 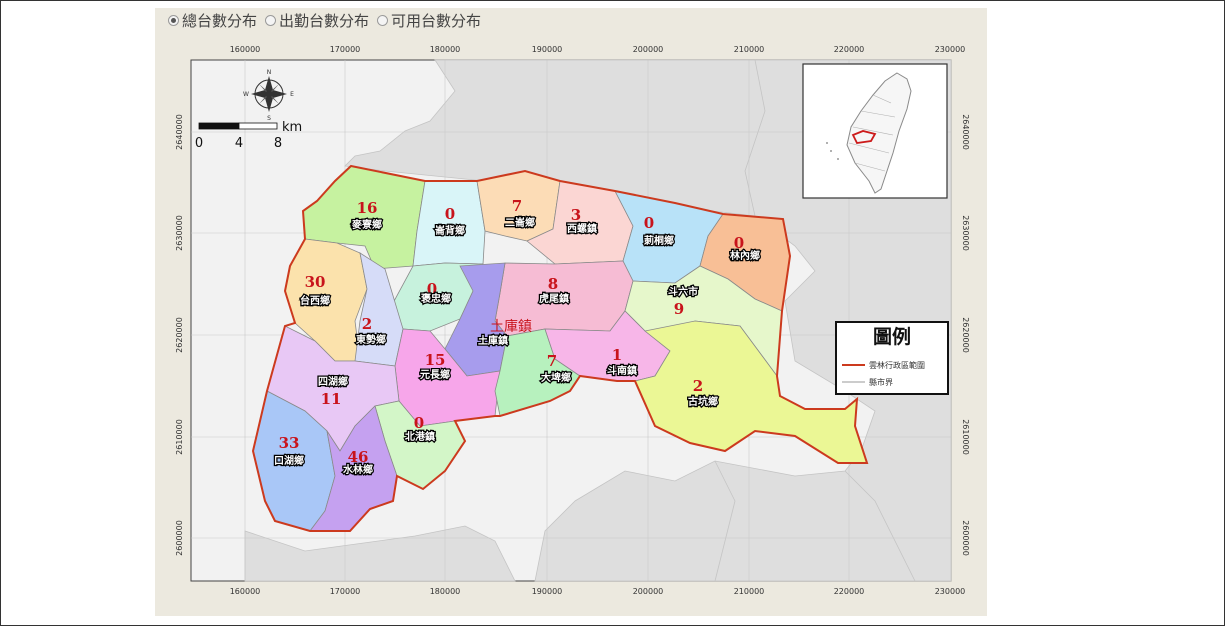 I want to click on radio-label: 總台數分布, so click(x=220, y=20).